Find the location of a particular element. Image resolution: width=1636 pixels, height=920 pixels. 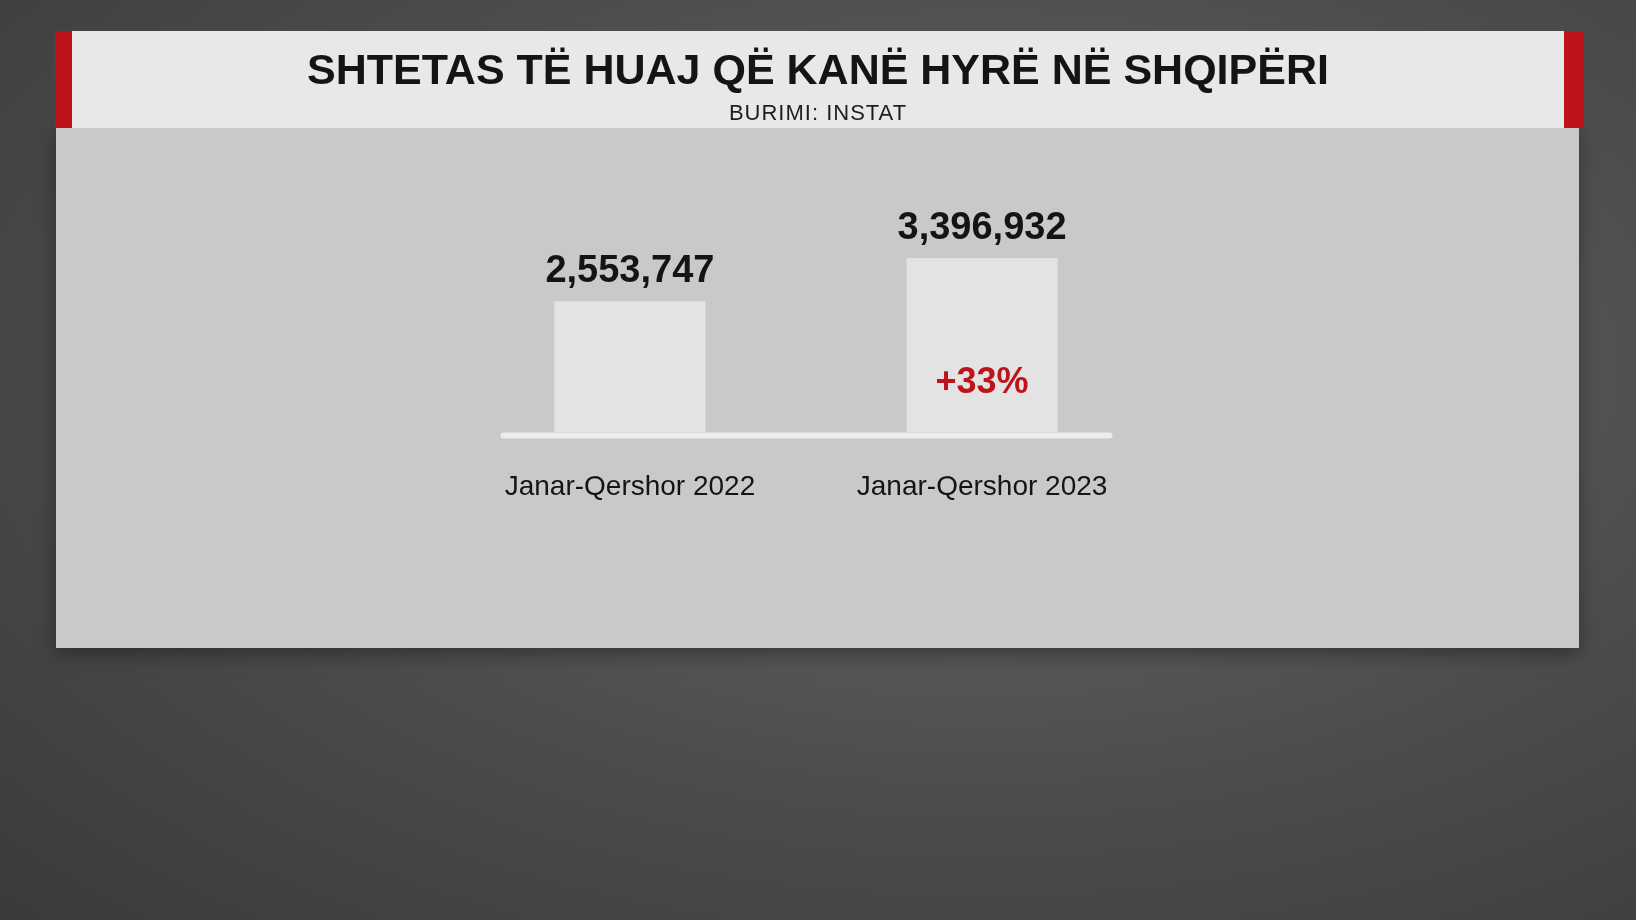

data-label: 3,396,932 is located at coordinates (982, 226).